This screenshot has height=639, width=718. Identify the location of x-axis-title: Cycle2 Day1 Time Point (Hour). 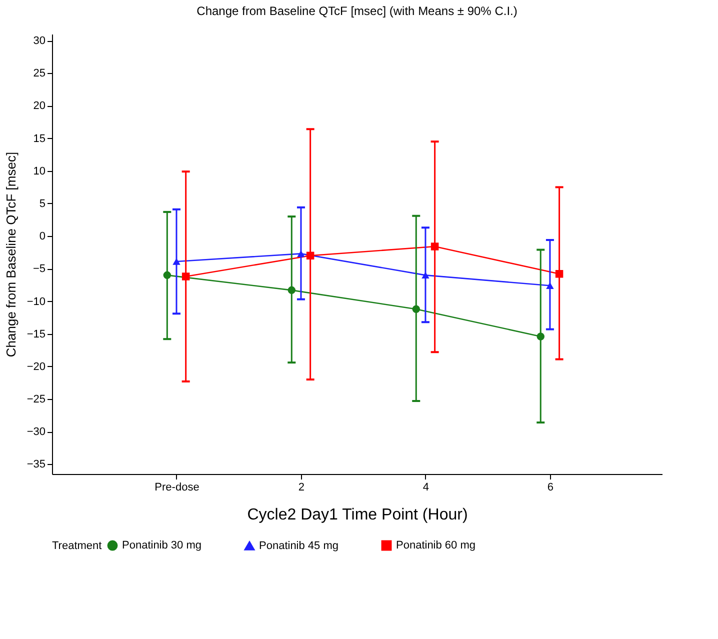
(357, 515).